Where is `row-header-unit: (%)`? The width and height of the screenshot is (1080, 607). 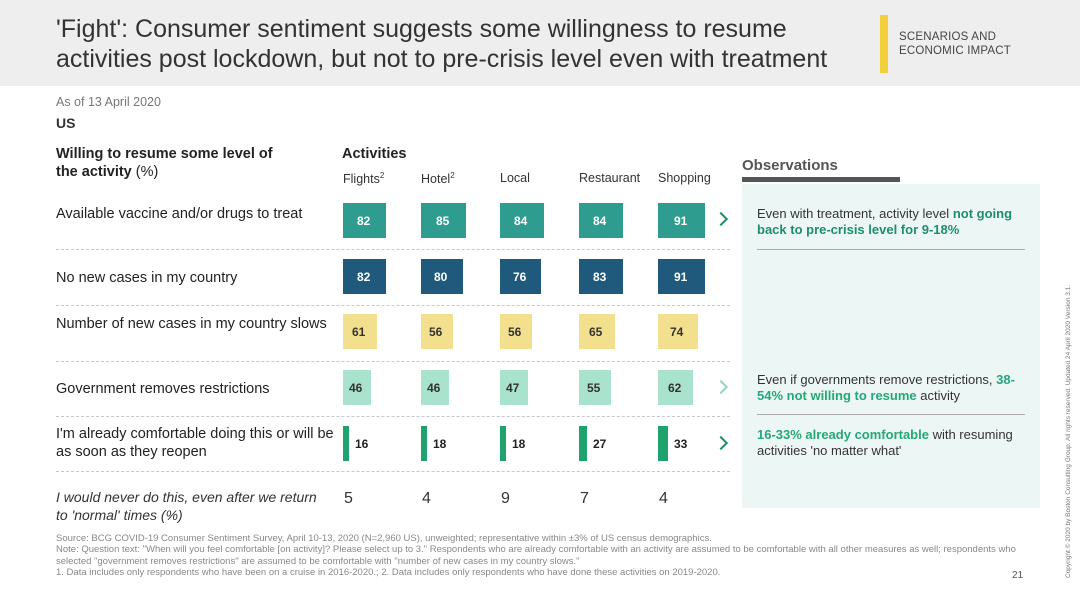 row-header-unit: (%) is located at coordinates (147, 172).